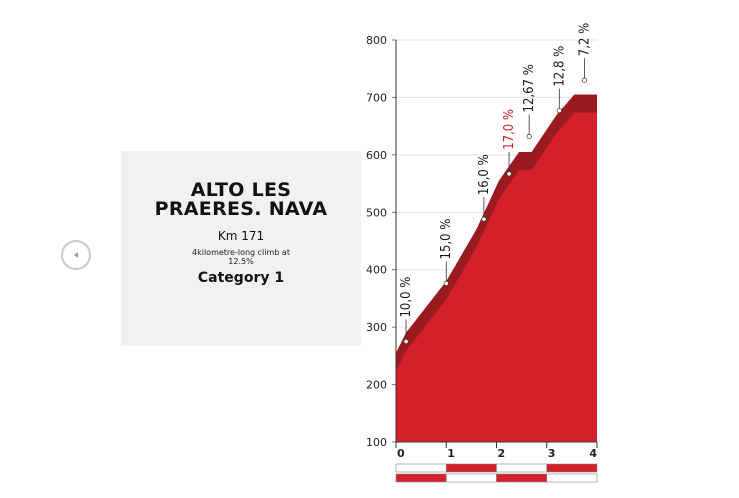 The image size is (739, 498). Describe the element at coordinates (584, 39) in the screenshot. I see `gradient-label: 7,2 %` at that location.